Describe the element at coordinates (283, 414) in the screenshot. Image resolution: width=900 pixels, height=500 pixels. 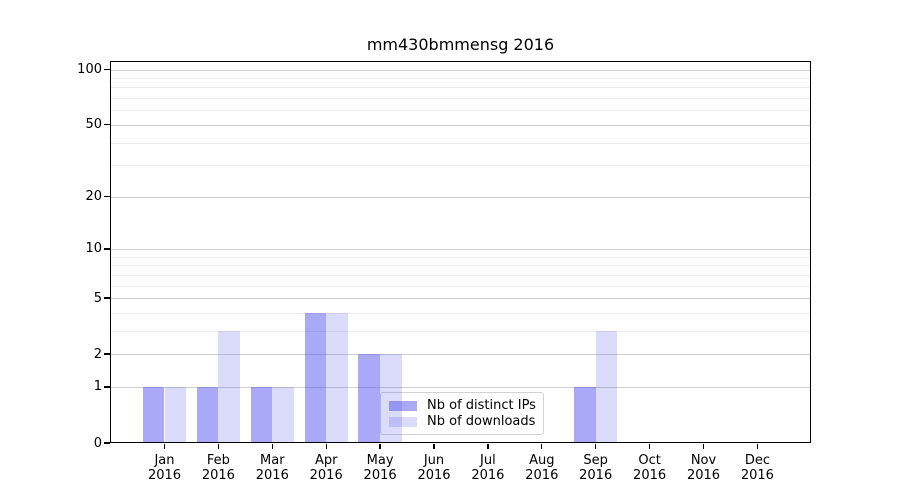
I see `bar-nb-of-downloads-mar-2016` at that location.